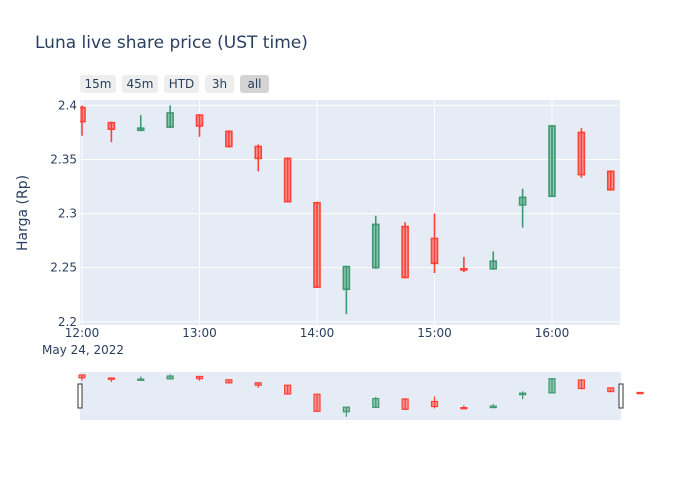 This screenshot has width=700, height=500. Describe the element at coordinates (434, 333) in the screenshot. I see `x-tick-label: 15:00` at that location.